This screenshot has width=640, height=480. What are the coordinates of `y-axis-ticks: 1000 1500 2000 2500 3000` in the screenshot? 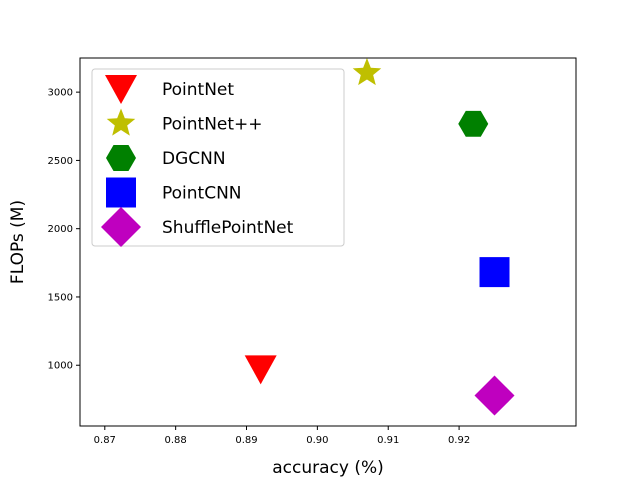 It's located at (64, 230).